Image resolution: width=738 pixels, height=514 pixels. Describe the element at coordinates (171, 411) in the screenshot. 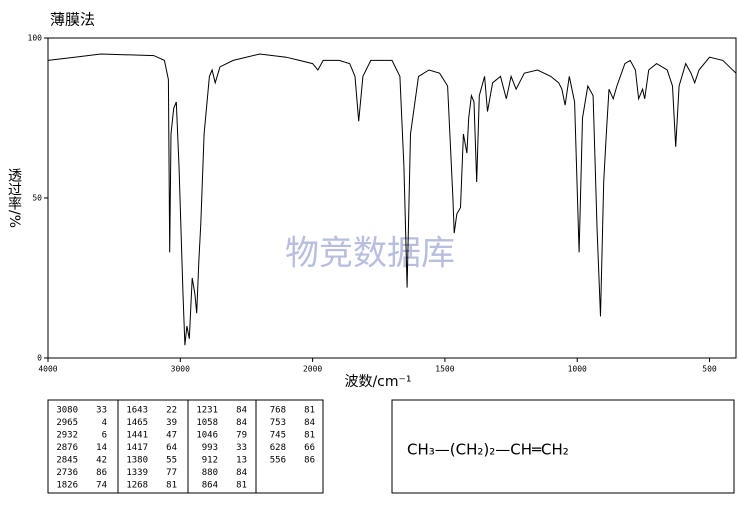

I see `peak-transmittance: 22` at that location.